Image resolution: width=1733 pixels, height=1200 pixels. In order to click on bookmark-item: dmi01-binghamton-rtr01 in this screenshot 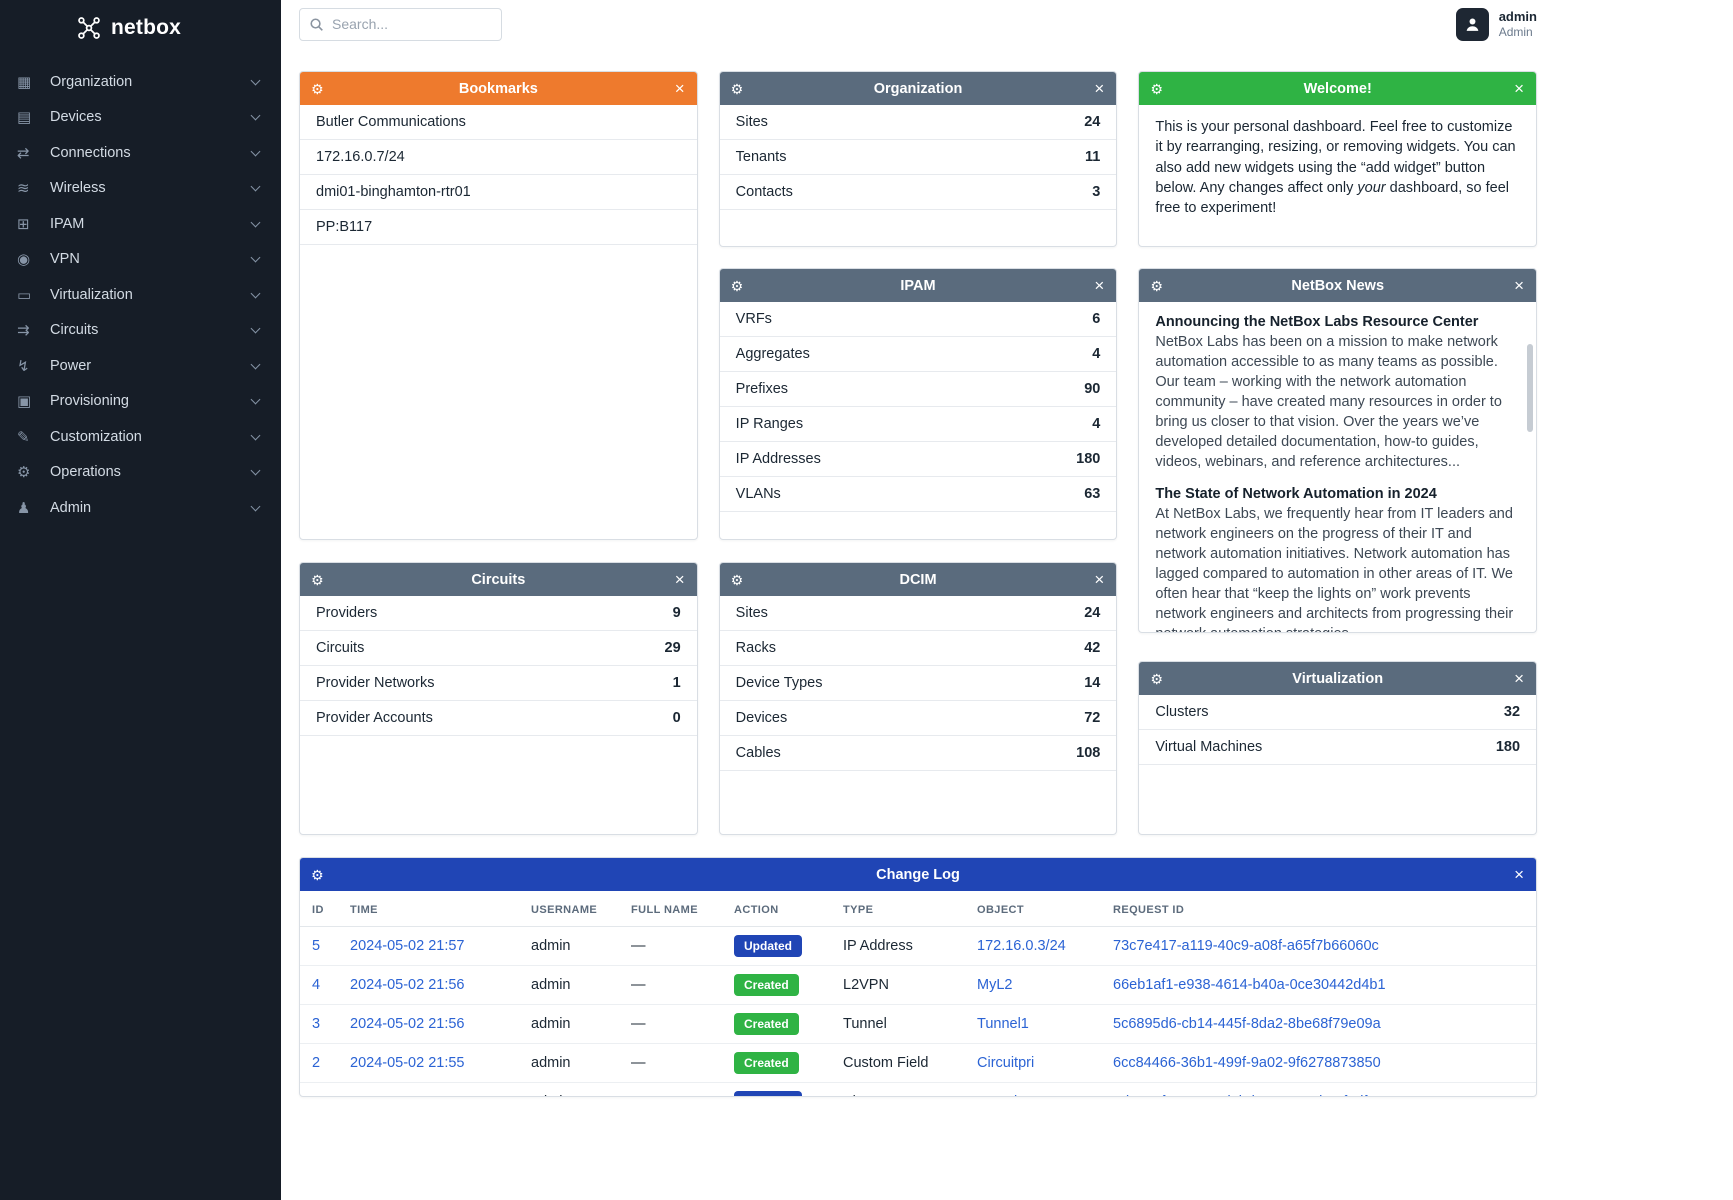, I will do `click(498, 192)`.